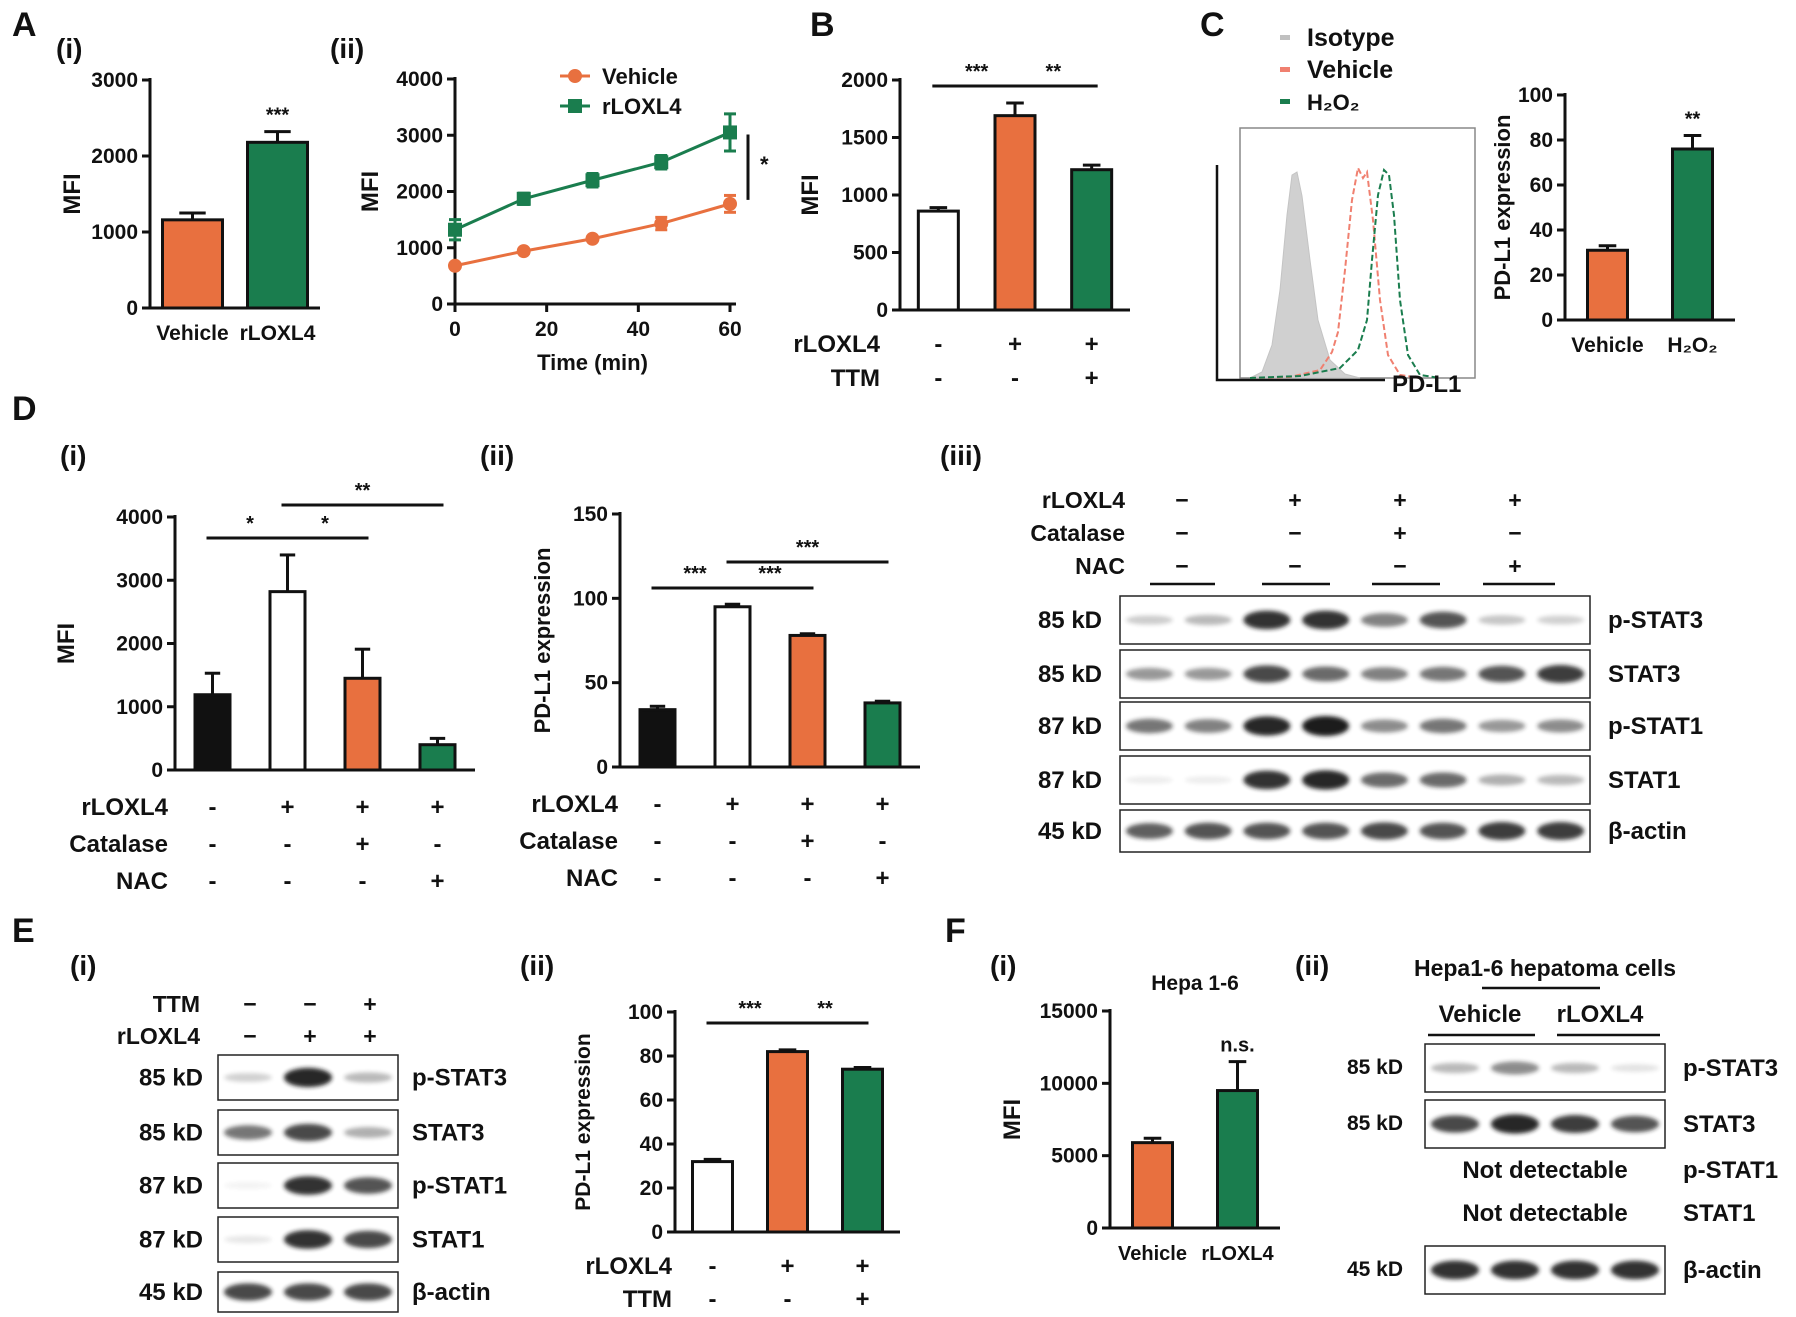  I want to click on panel-letter-d: D, so click(24, 409).